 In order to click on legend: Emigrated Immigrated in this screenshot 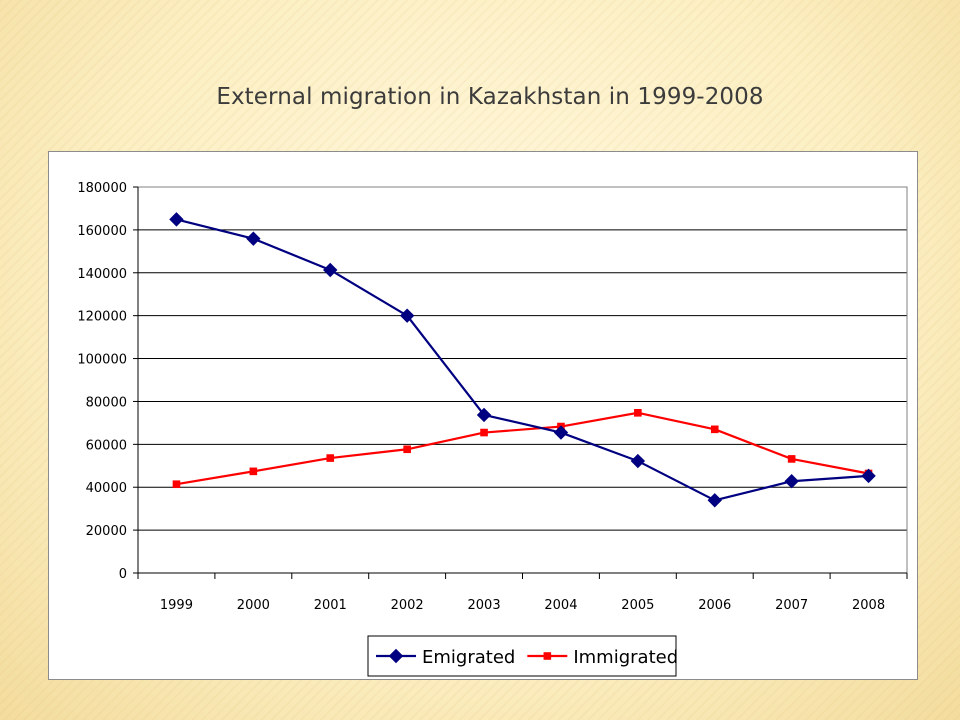, I will do `click(522, 656)`.